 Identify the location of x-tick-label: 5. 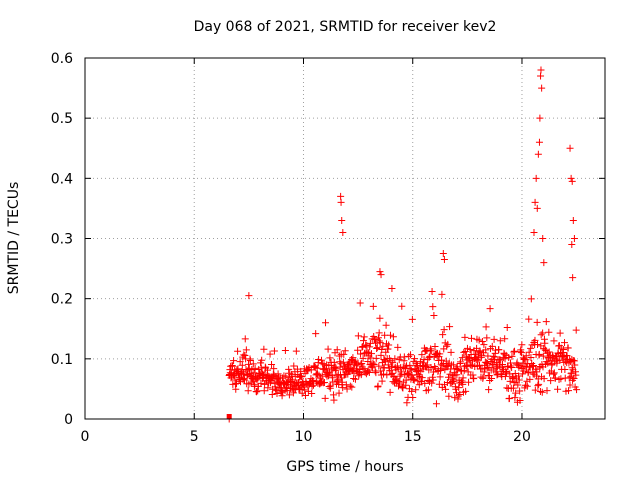
(194, 437).